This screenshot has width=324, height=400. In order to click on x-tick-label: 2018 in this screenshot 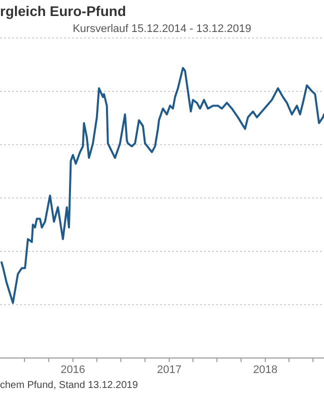, I will do `click(265, 370)`.